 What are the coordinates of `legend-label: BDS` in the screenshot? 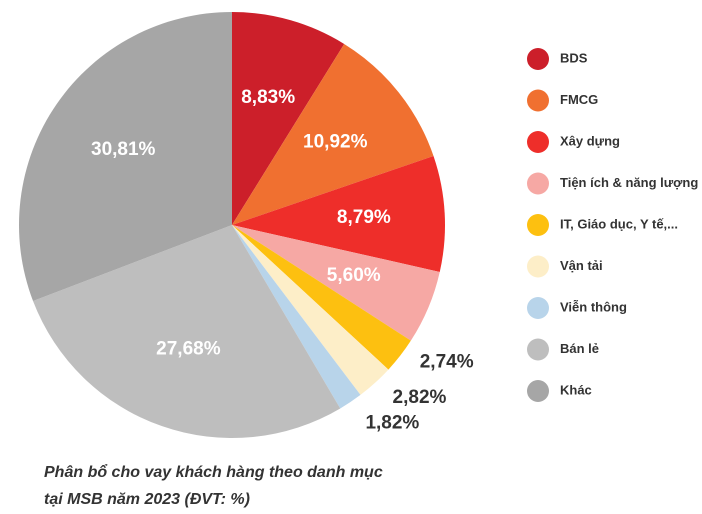 It's located at (574, 57).